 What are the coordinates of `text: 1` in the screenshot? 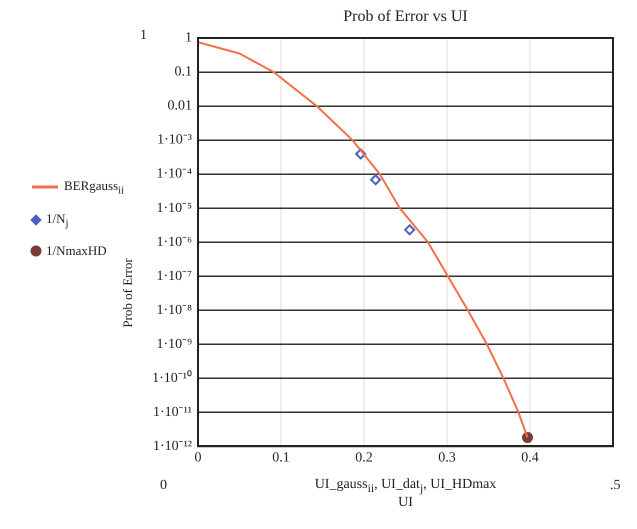 It's located at (143, 36).